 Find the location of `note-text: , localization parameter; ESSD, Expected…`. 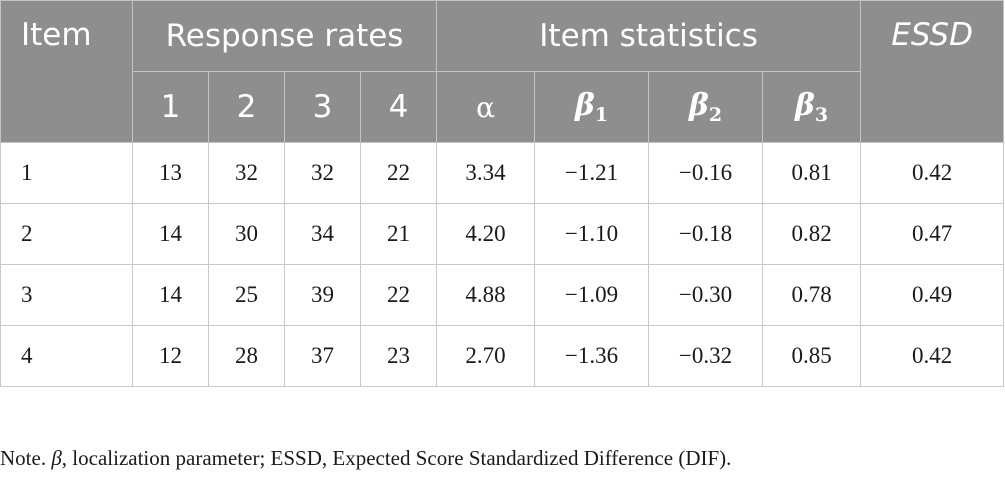

note-text: , localization parameter; ESSD, Expected… is located at coordinates (396, 458).